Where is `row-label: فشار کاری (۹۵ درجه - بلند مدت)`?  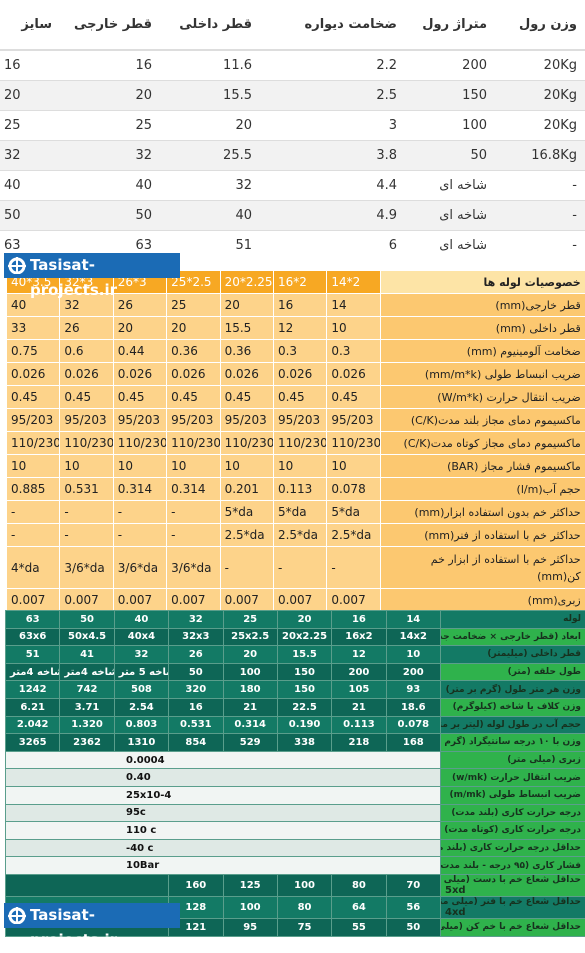
row-label: فشار کاری (۹۵ درجه - بلند مدت) is located at coordinates (513, 866).